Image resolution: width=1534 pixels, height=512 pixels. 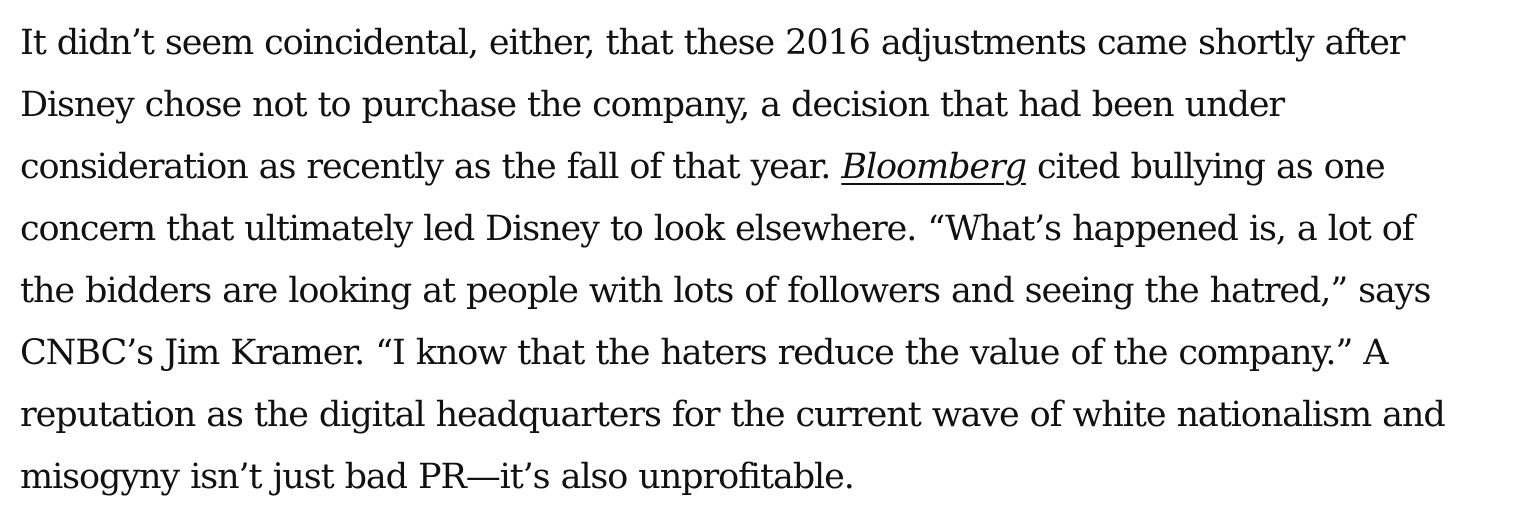 I want to click on bloomberg-link: Bloomberg, so click(x=934, y=167).